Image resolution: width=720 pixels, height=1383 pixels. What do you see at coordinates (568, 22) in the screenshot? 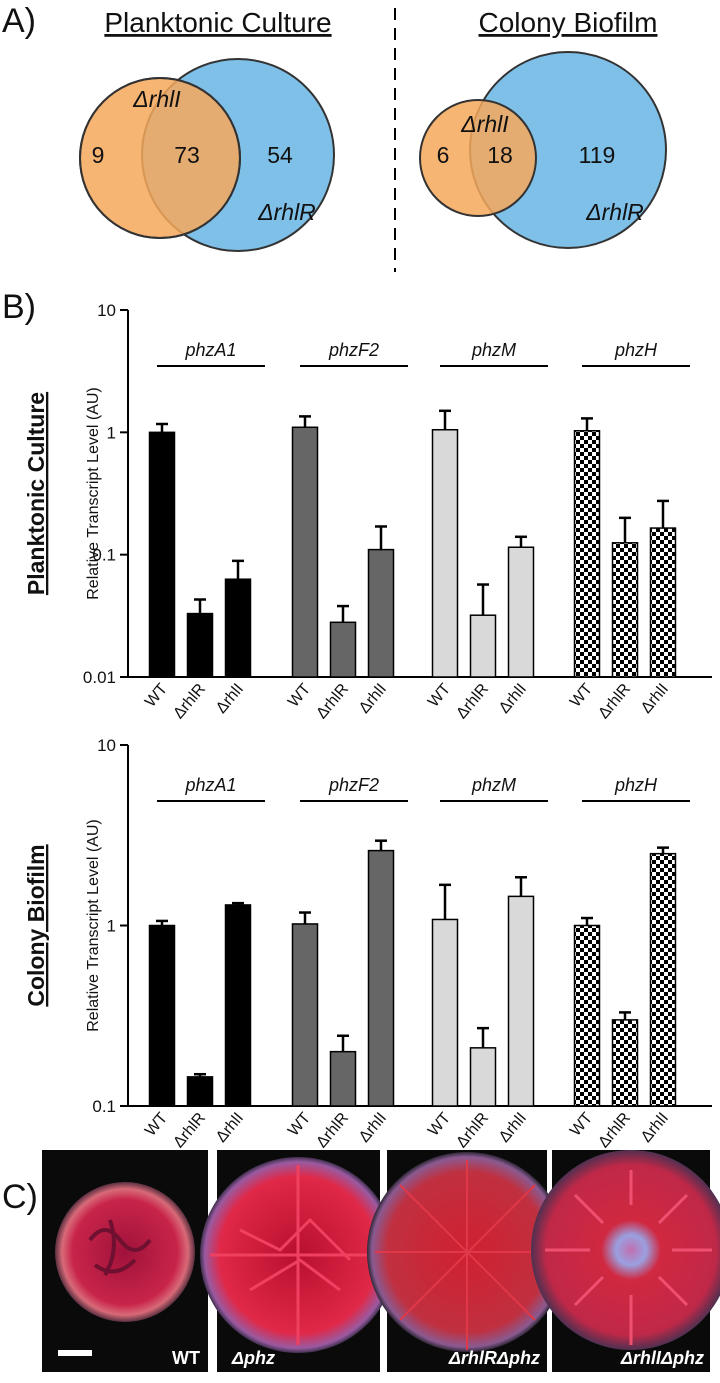
I see `venn-title: Colony Biofilm` at bounding box center [568, 22].